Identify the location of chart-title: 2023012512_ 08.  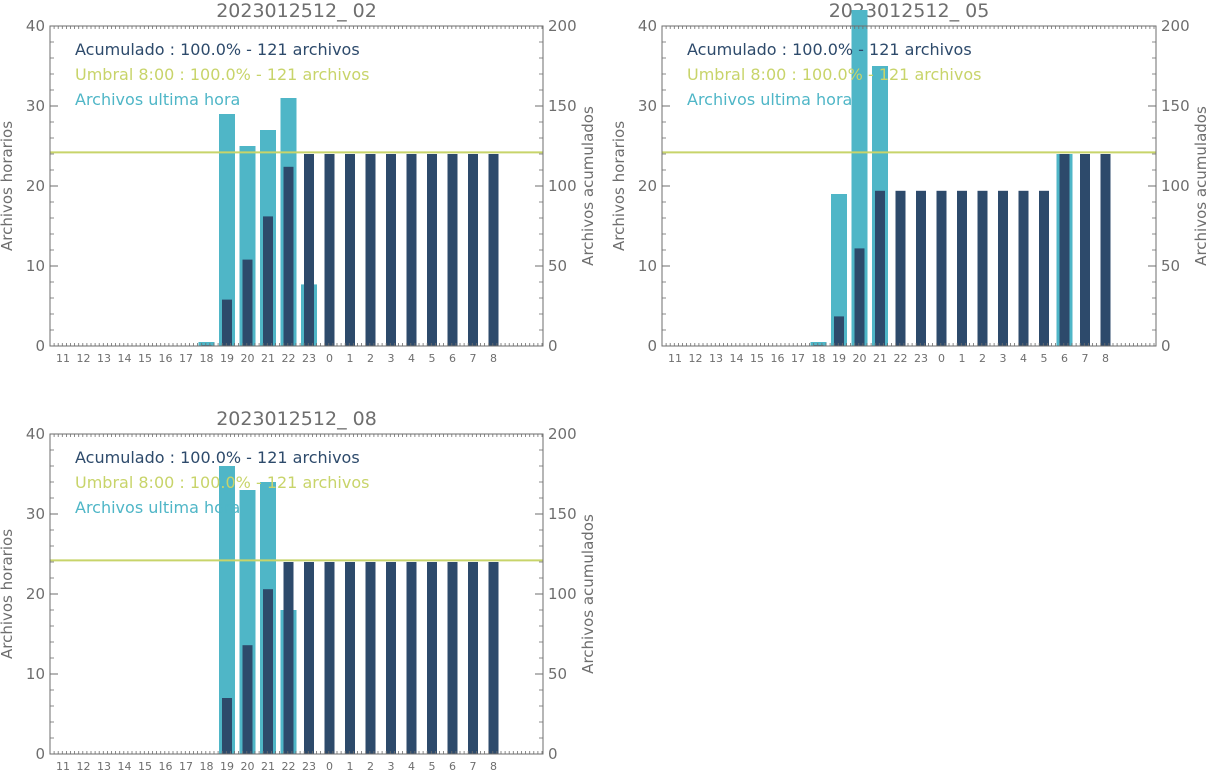
(296, 419).